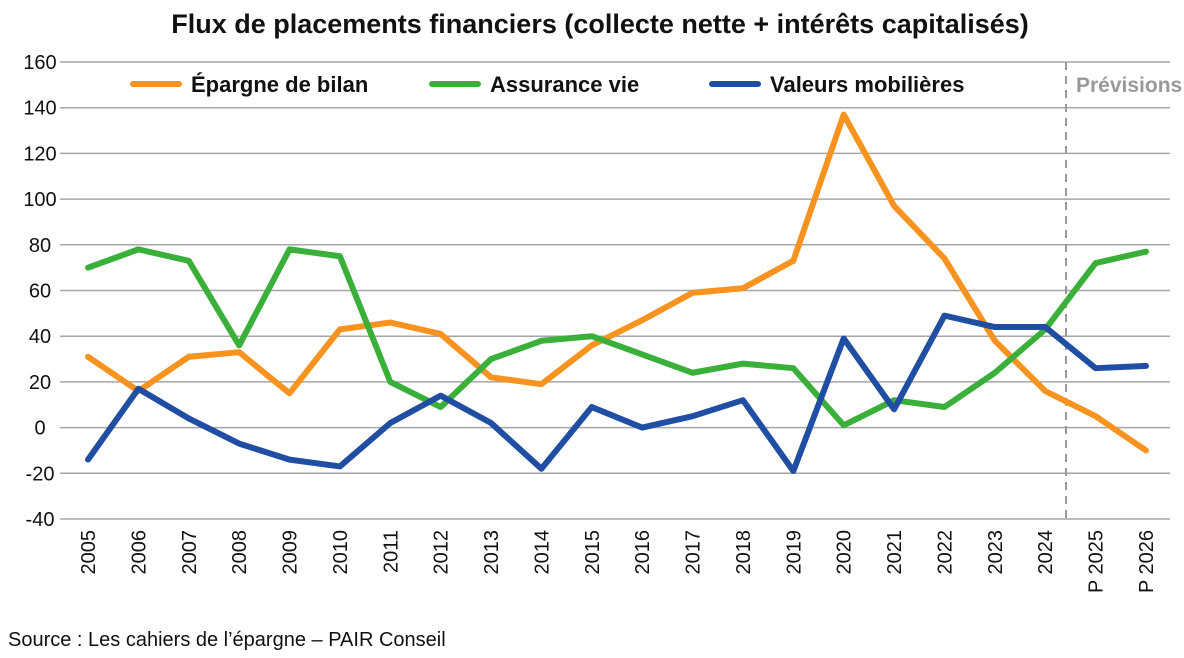 This screenshot has width=1184, height=658. What do you see at coordinates (39, 63) in the screenshot?
I see `y-tick-label: 160` at bounding box center [39, 63].